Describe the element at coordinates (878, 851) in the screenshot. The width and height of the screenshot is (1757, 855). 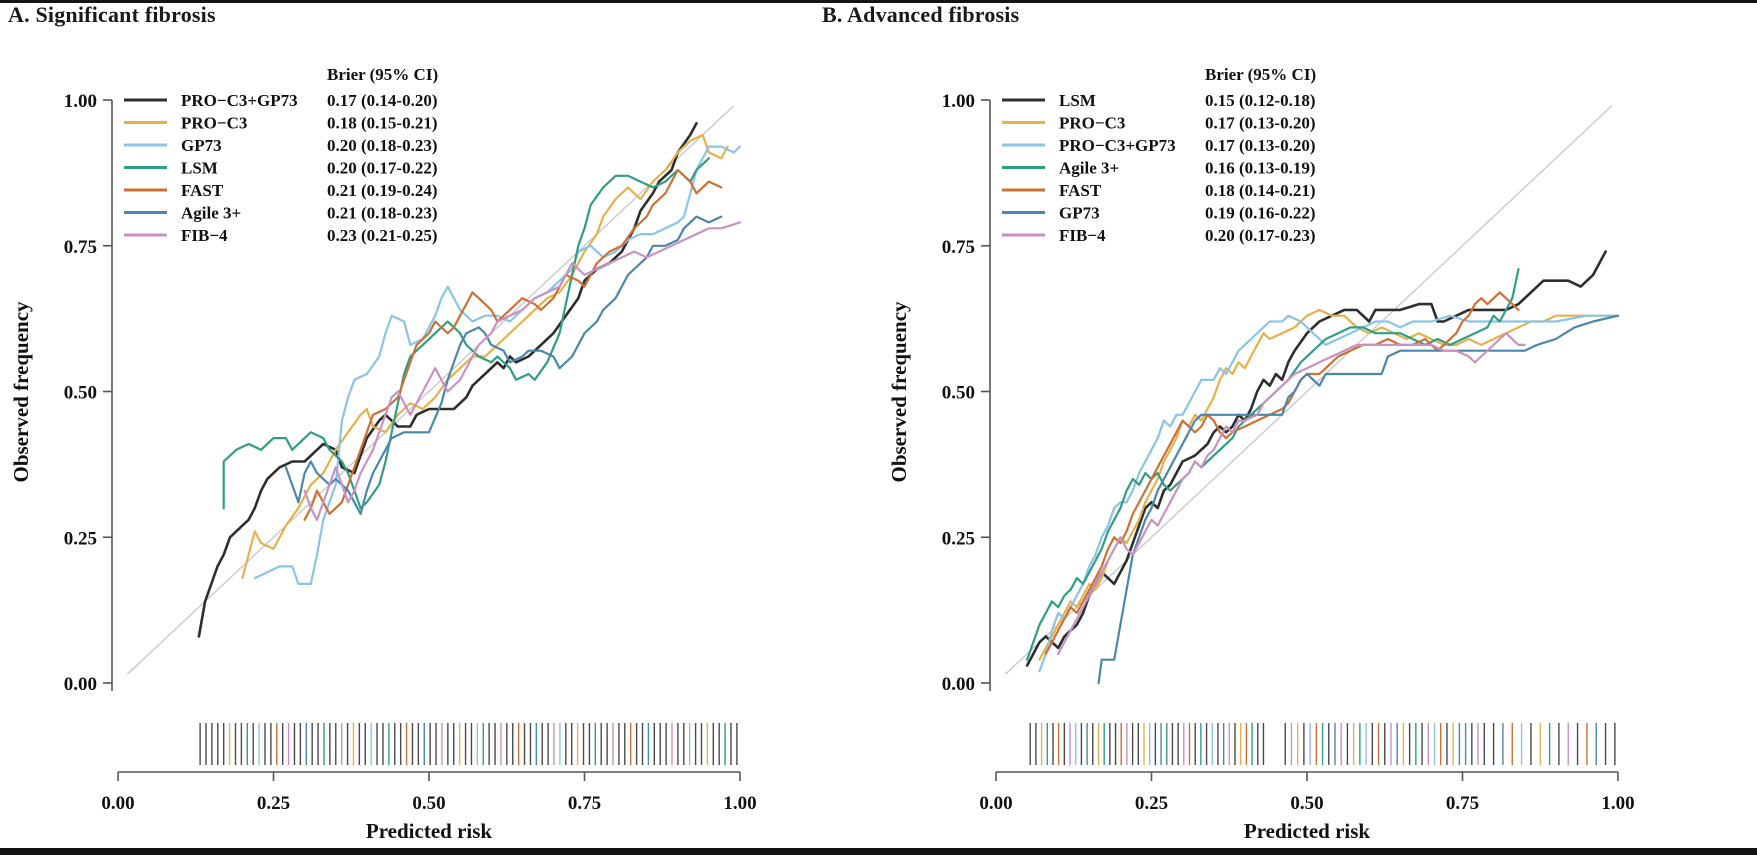
I see `bottom-border-bar` at that location.